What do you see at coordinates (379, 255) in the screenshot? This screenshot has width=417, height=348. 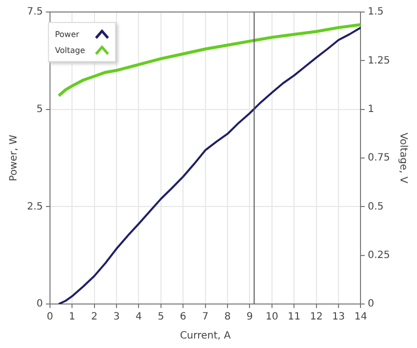 I see `y2-tick-label: 0.25` at bounding box center [379, 255].